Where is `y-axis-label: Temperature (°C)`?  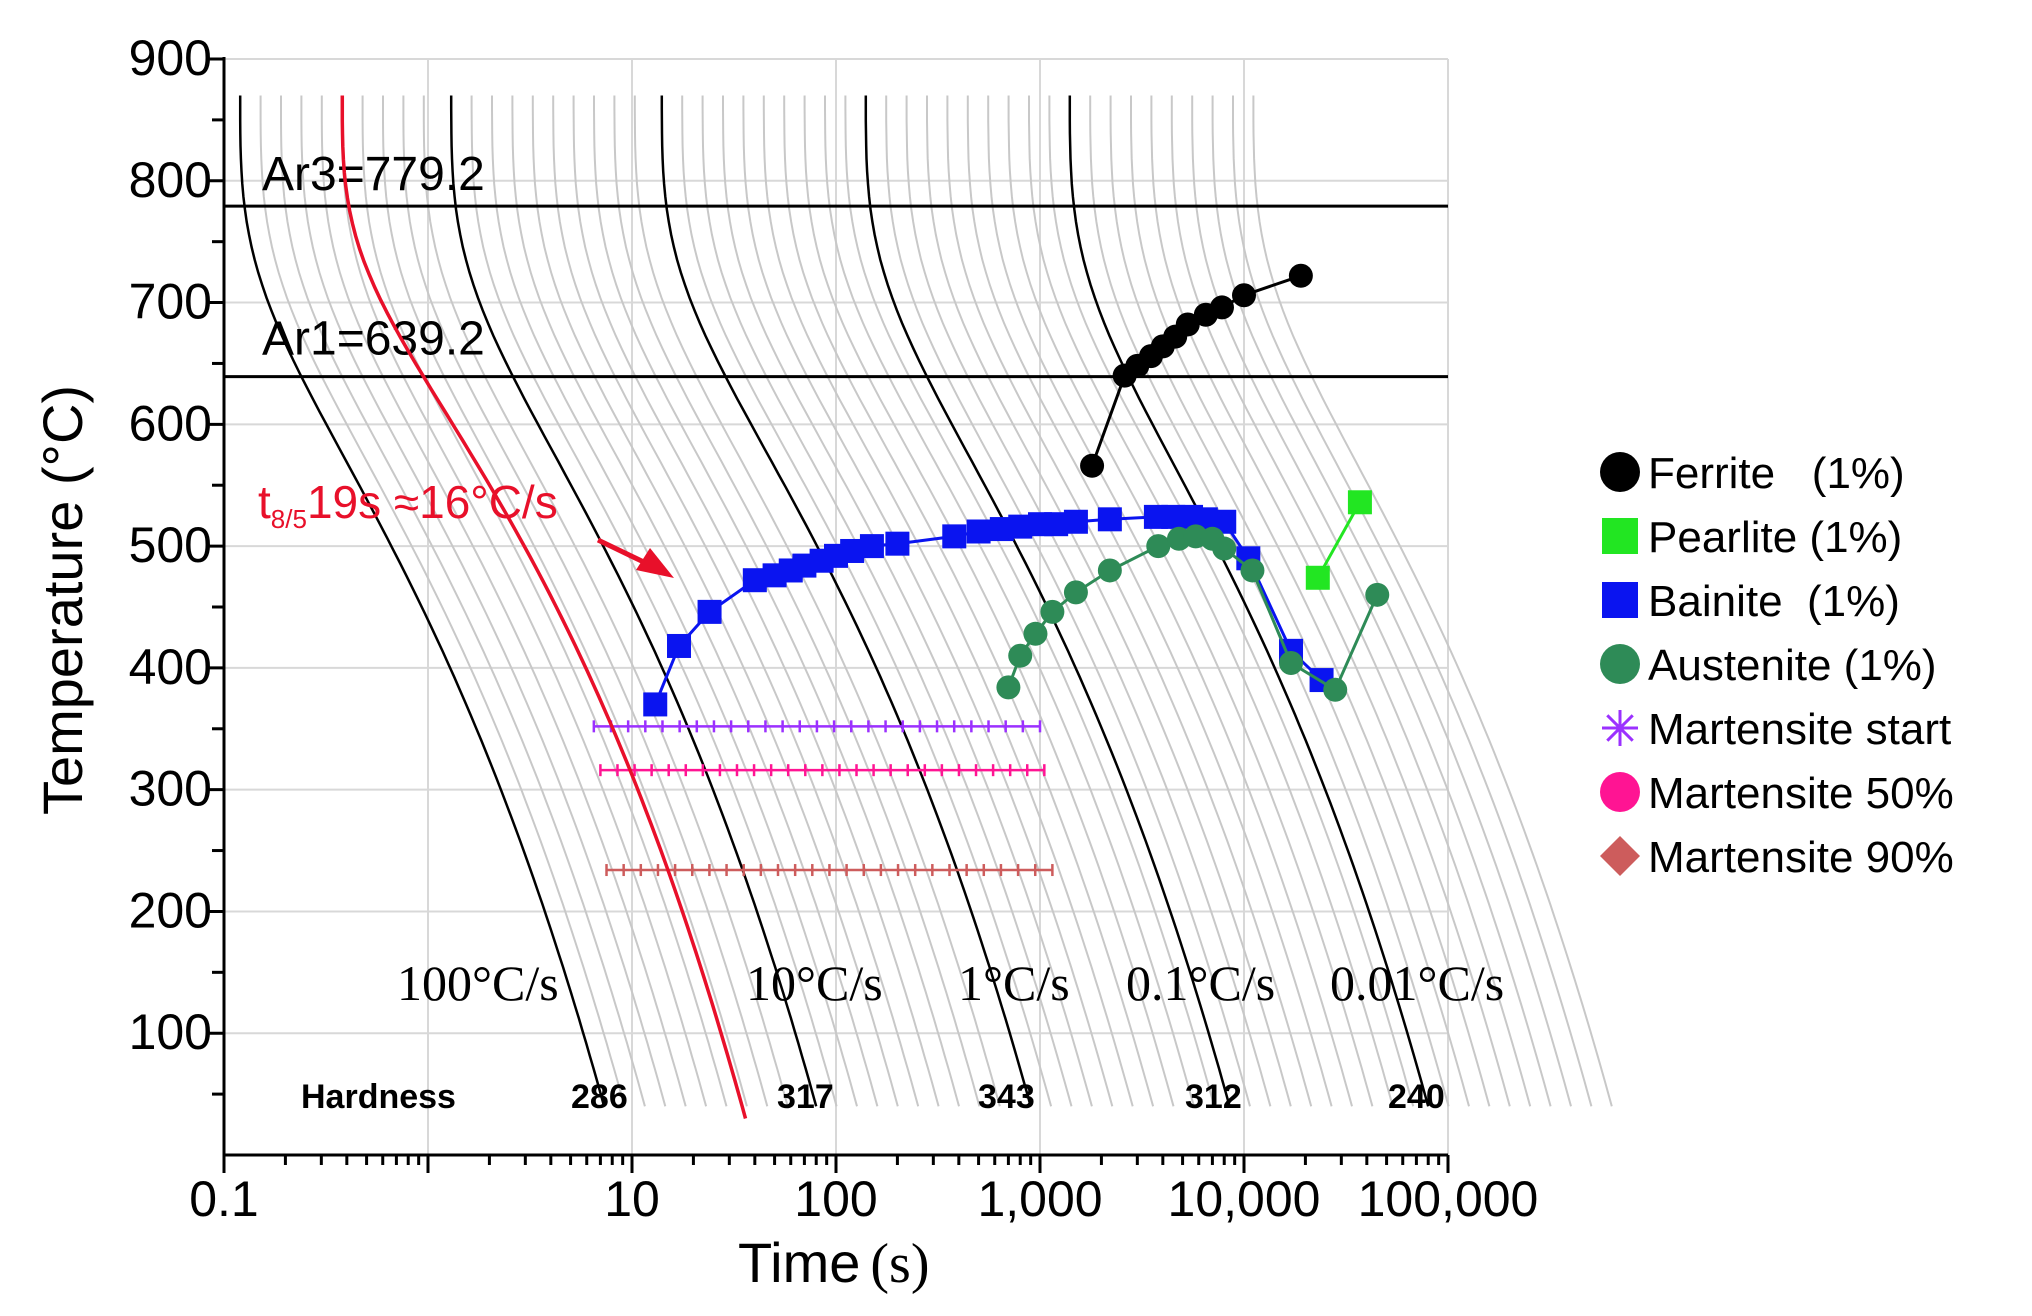 y-axis-label: Temperature (°C) is located at coordinates (62, 600).